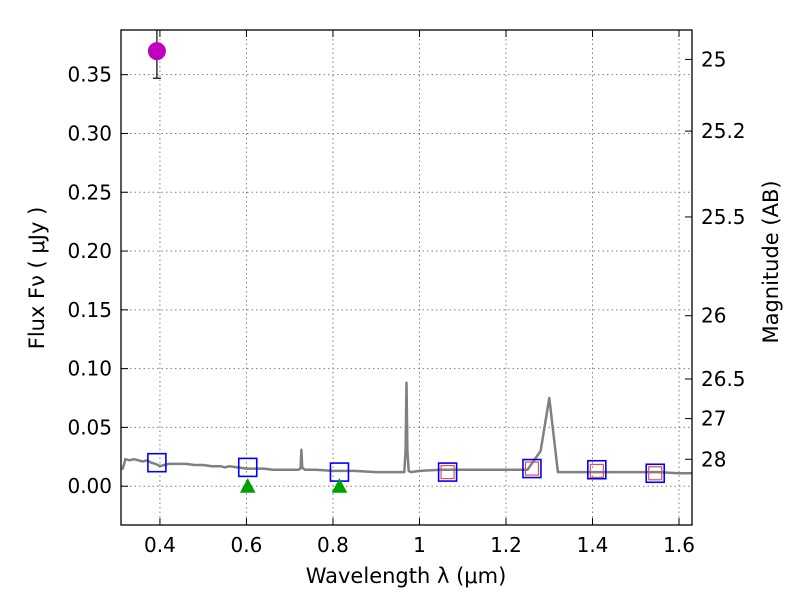 This screenshot has height=600, width=800. What do you see at coordinates (771, 261) in the screenshot?
I see `y2-axis-title: Magnitude (AB)` at bounding box center [771, 261].